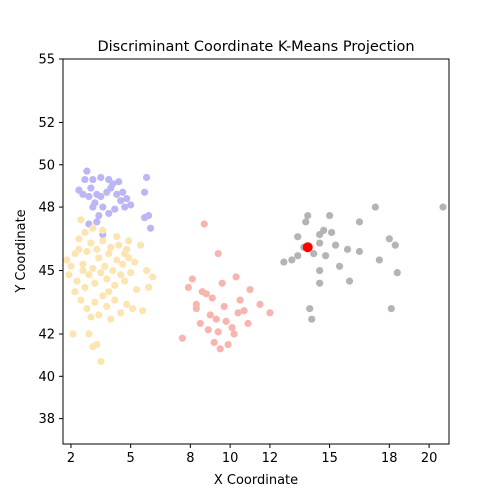 The width and height of the screenshot is (497, 498). What do you see at coordinates (50, 240) in the screenshot?
I see `y-axis: 38 40 42 45 48 50 52 55` at bounding box center [50, 240].